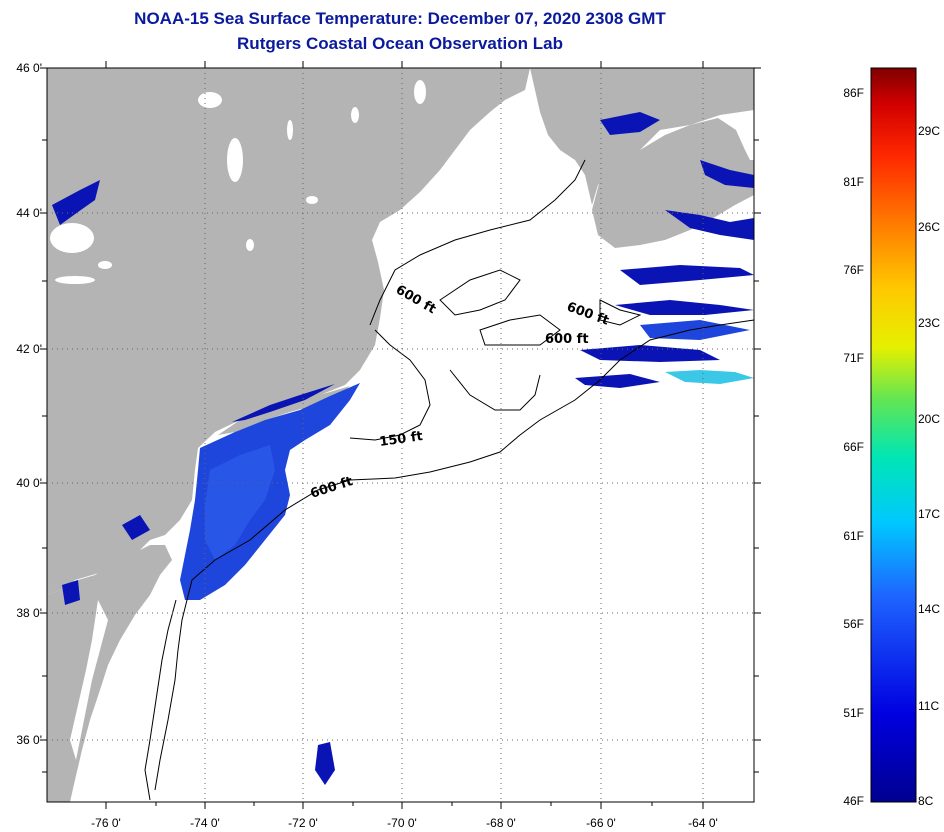  I want to click on lon-label: -68 0', so click(501, 823).